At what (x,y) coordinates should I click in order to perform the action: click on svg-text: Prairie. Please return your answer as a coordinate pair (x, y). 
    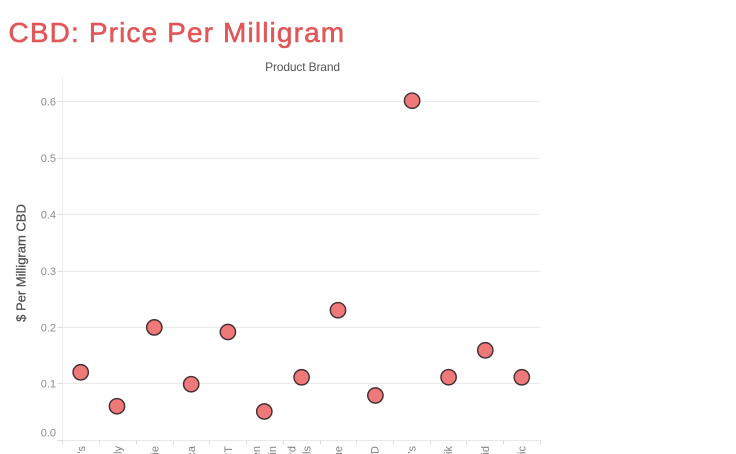
    Looking at the image, I should click on (155, 450).